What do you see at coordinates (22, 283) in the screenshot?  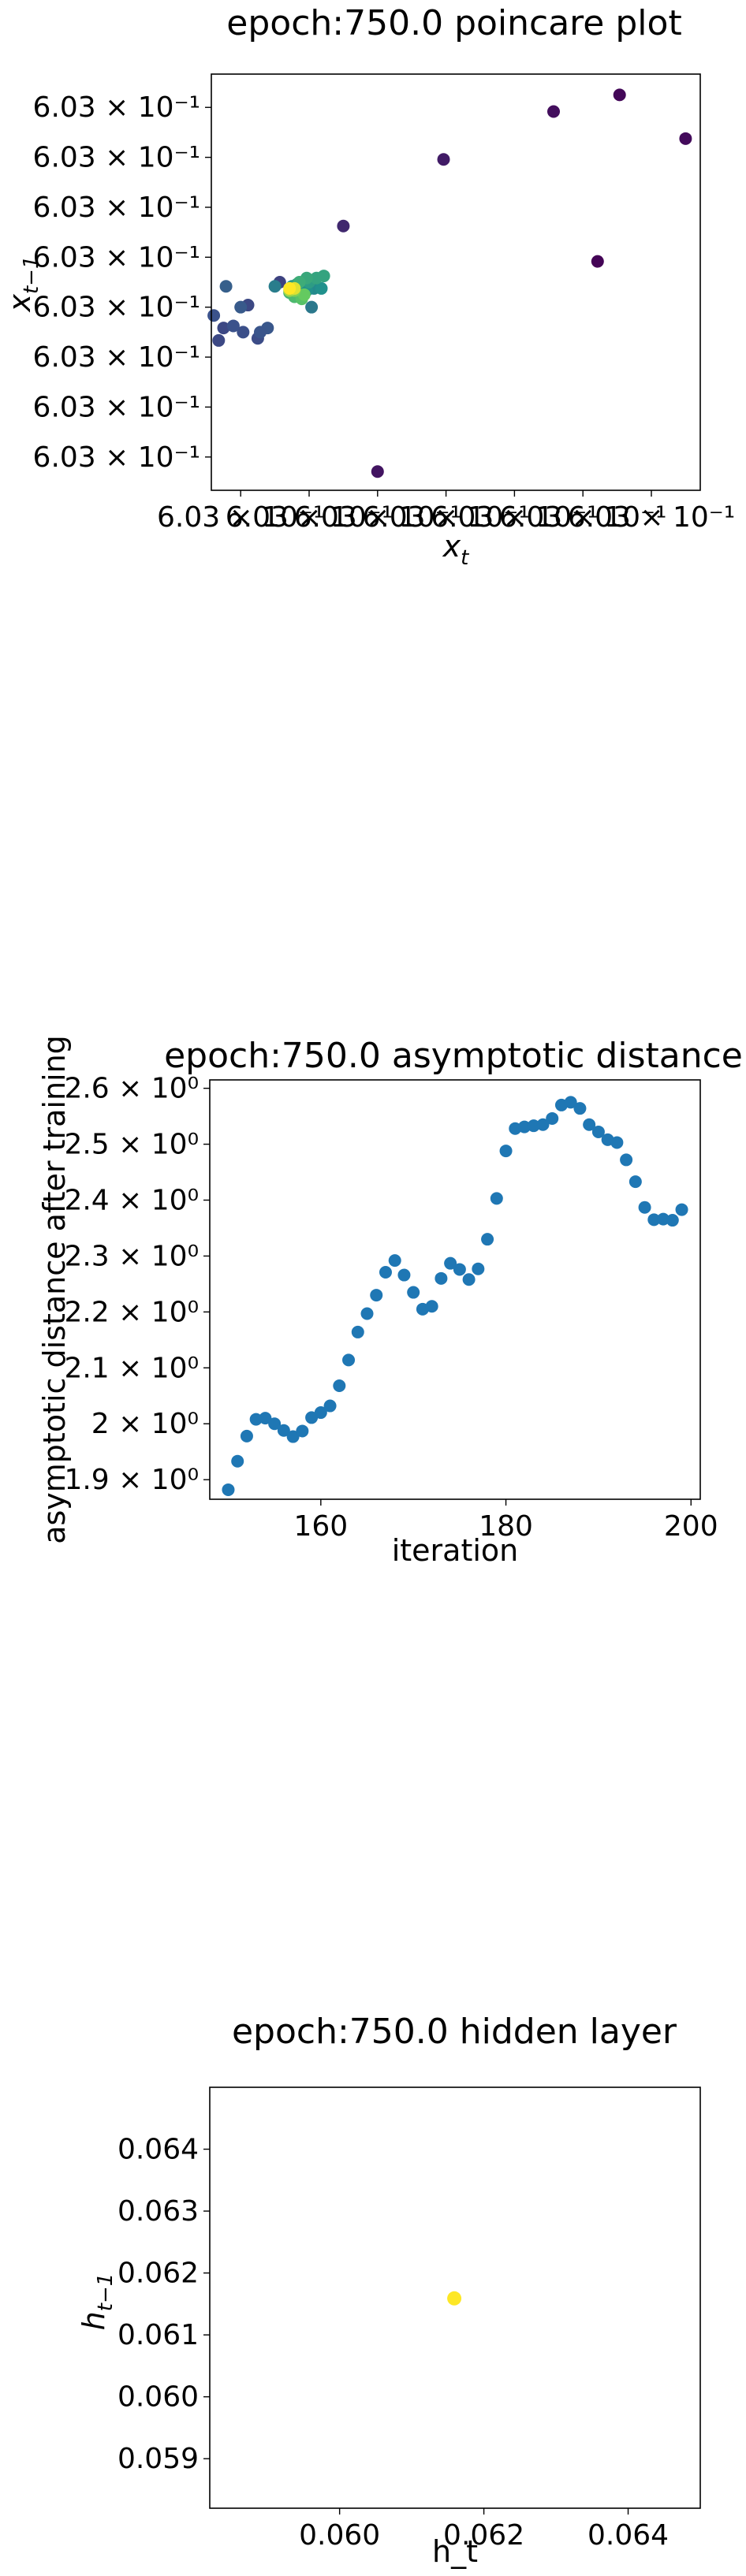 I see `y-axis-label: xt−1` at bounding box center [22, 283].